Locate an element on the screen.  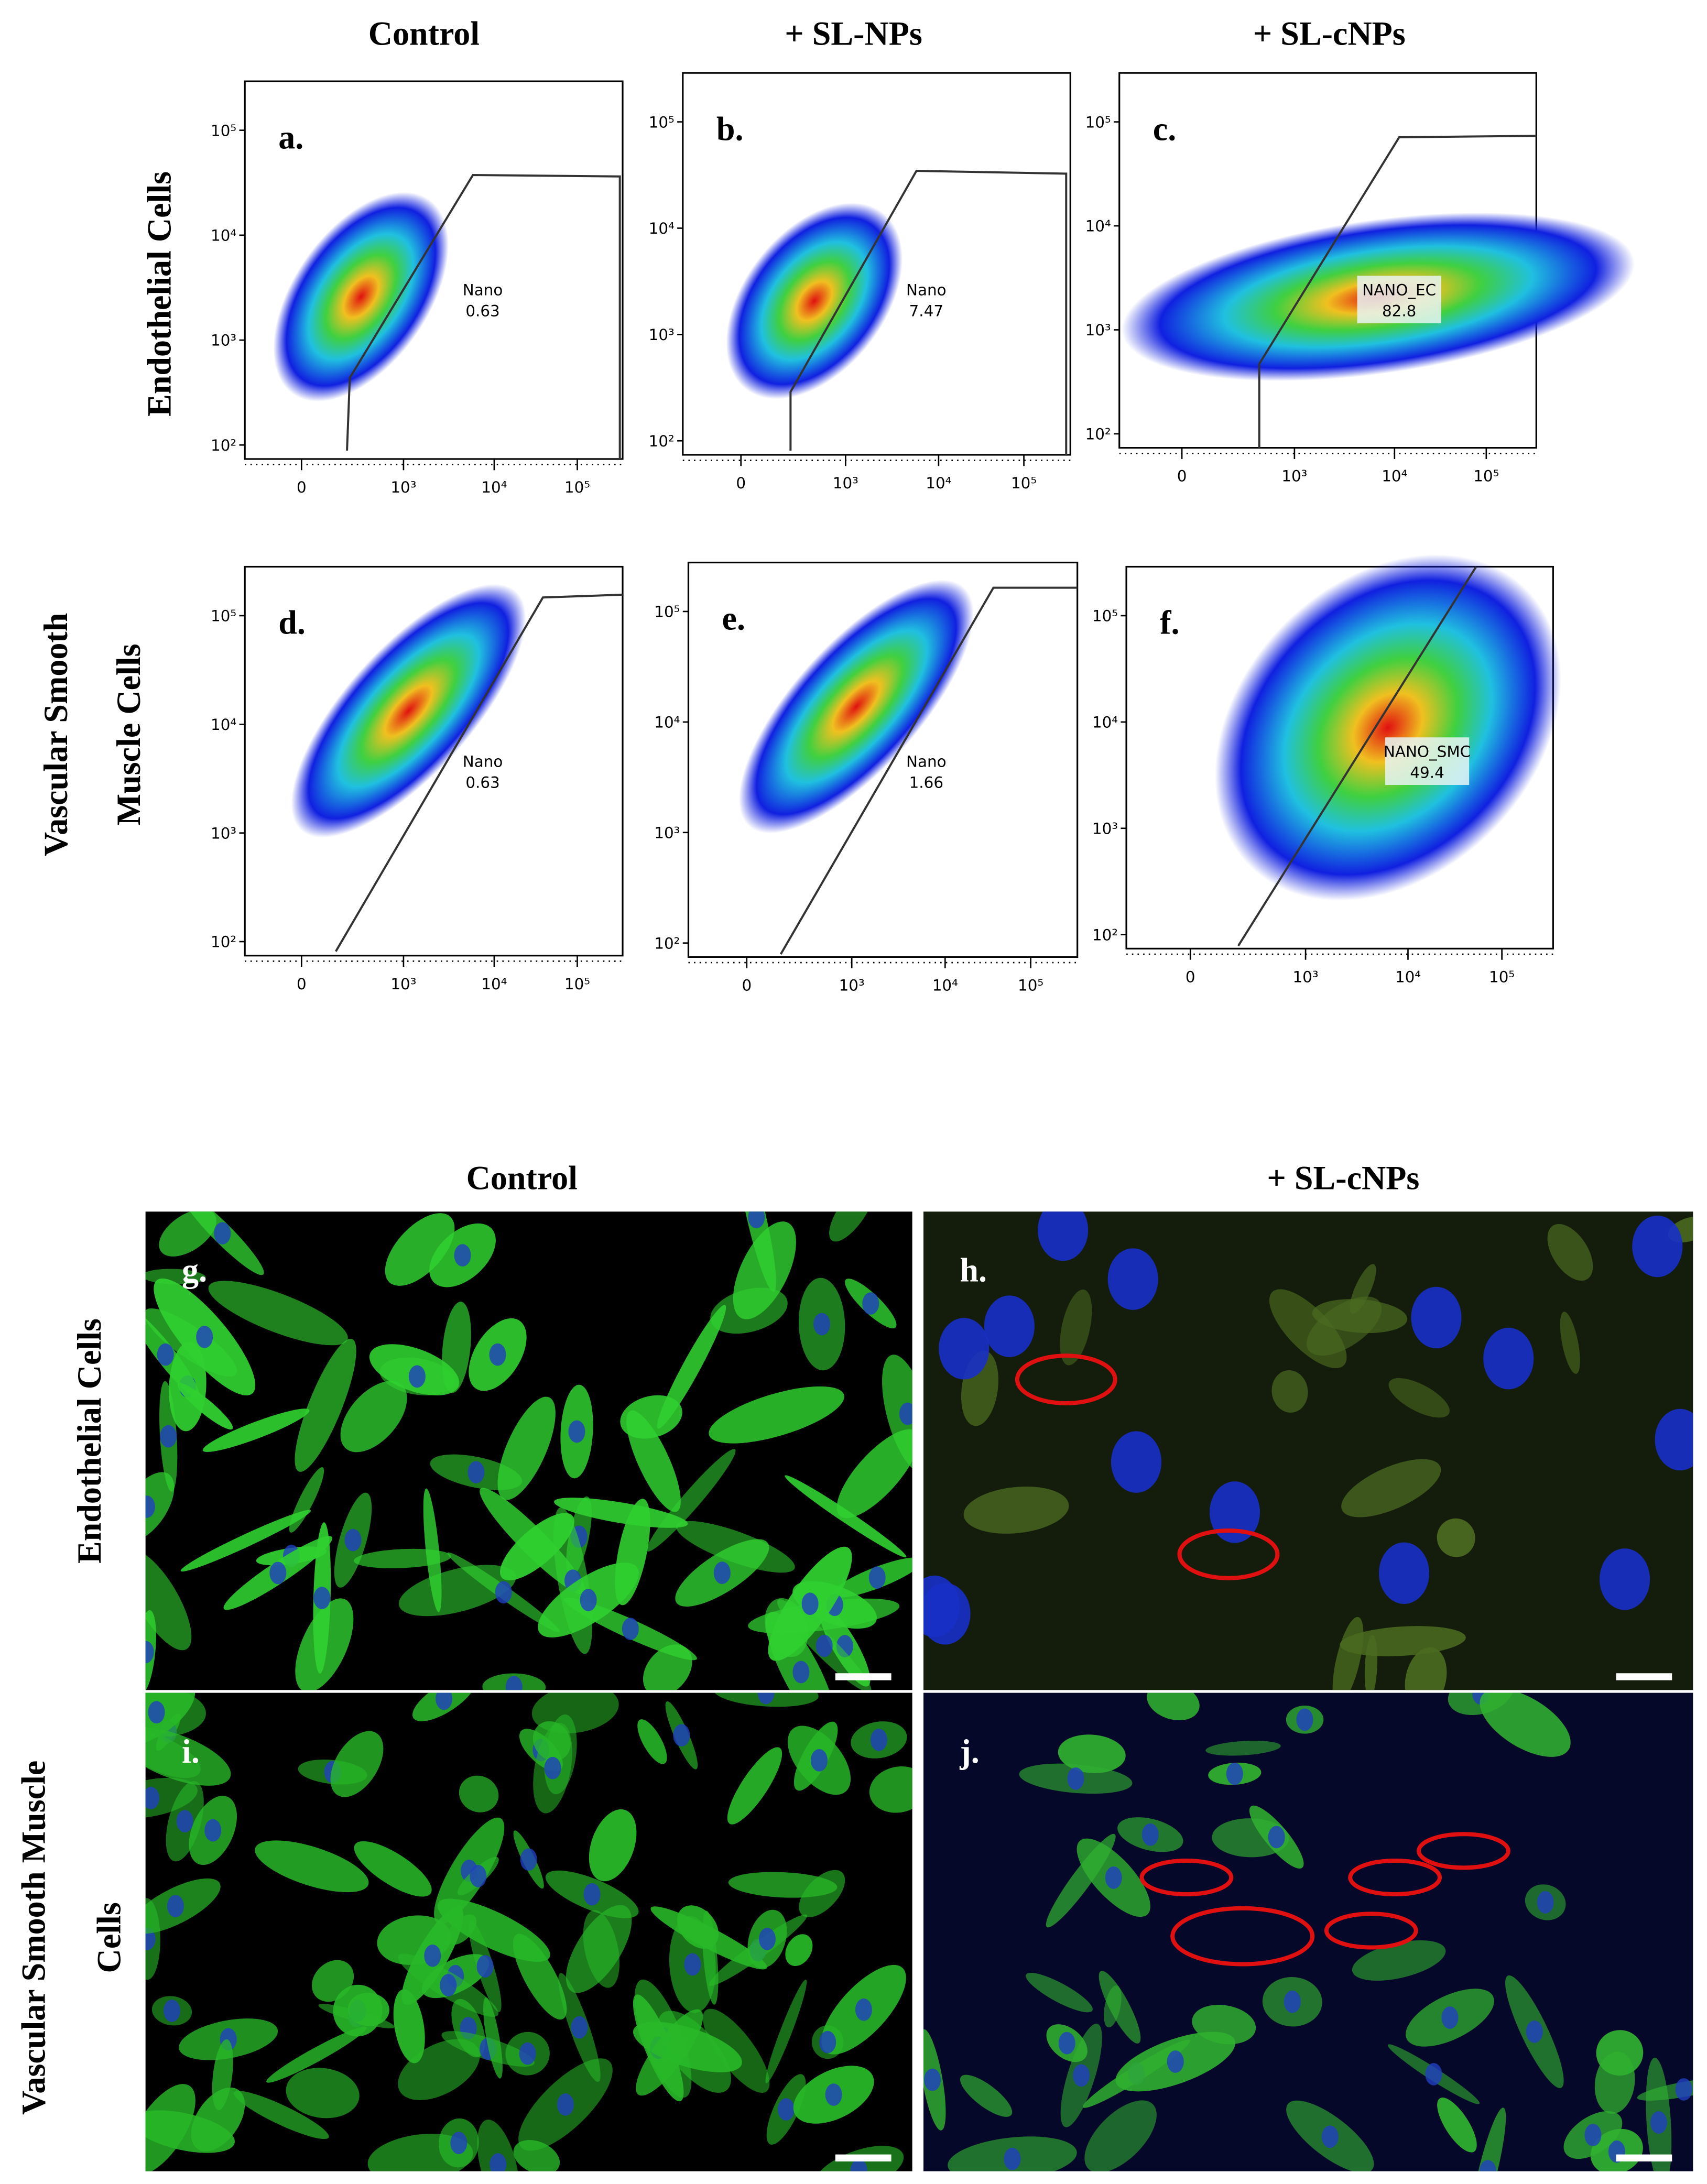
row-label: Endothelial Cells is located at coordinates (89, 1441).